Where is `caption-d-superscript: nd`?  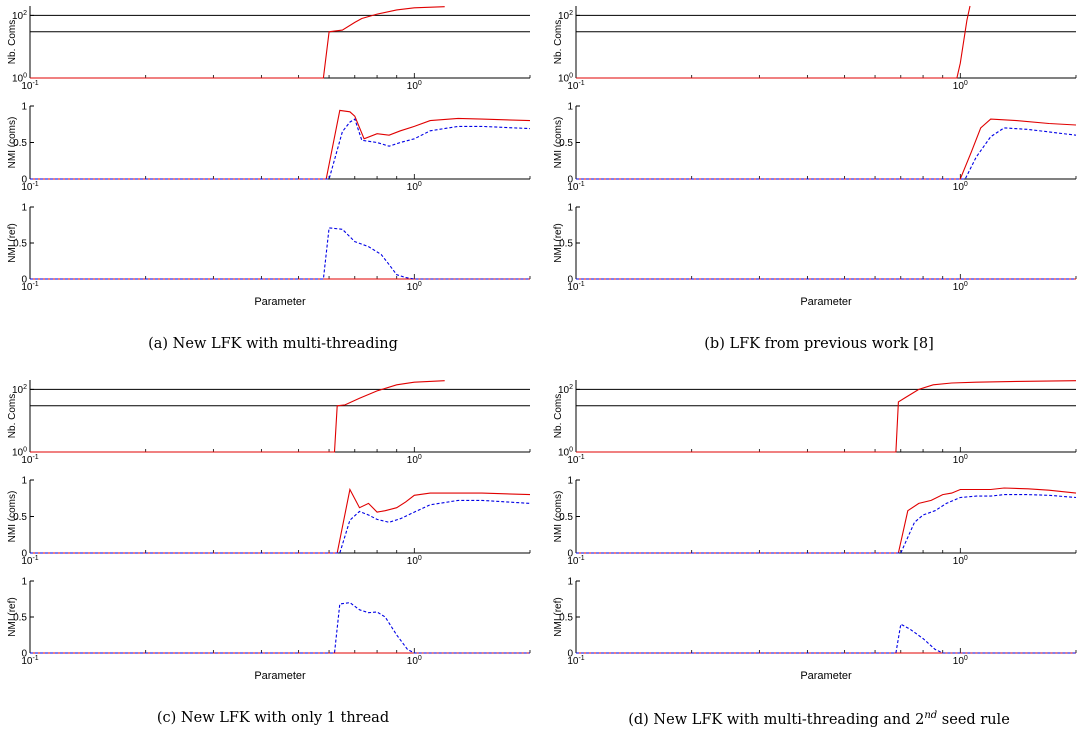 caption-d-superscript: nd is located at coordinates (931, 715).